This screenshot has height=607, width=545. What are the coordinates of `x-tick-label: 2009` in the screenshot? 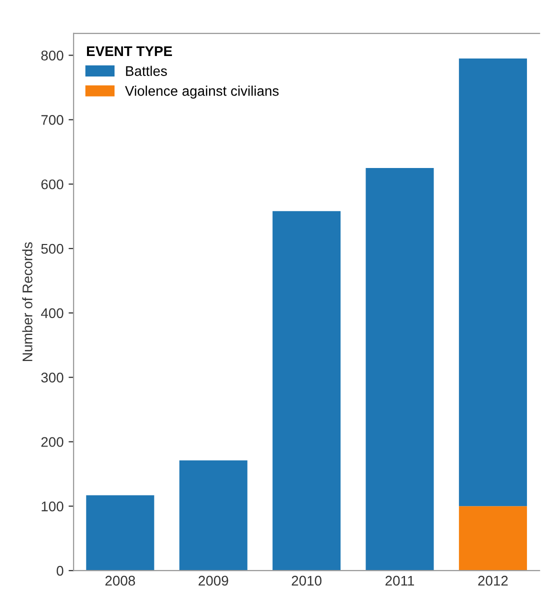 It's located at (213, 581).